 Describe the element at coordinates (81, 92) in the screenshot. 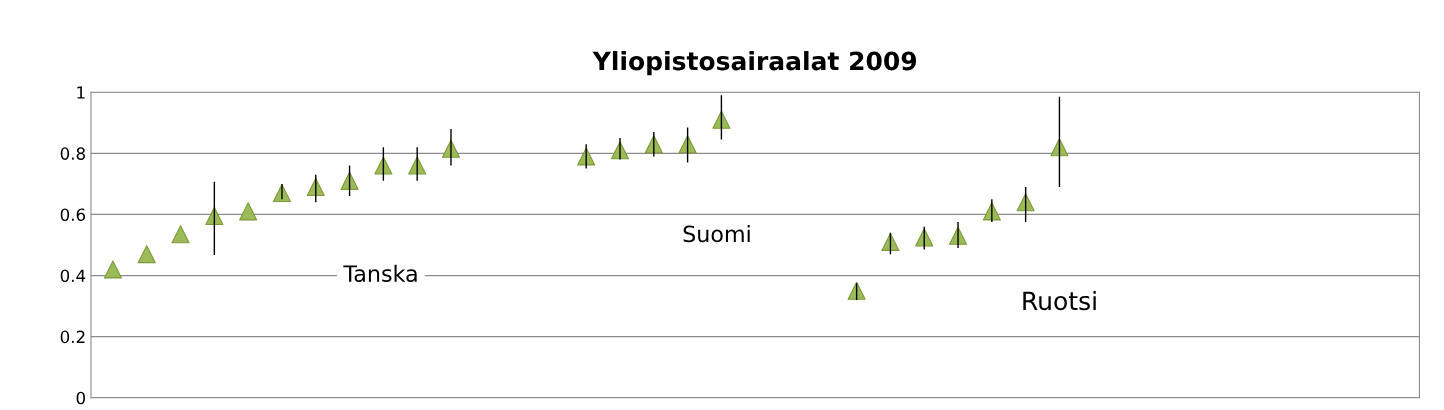

I see `y-tick-label: 1` at that location.